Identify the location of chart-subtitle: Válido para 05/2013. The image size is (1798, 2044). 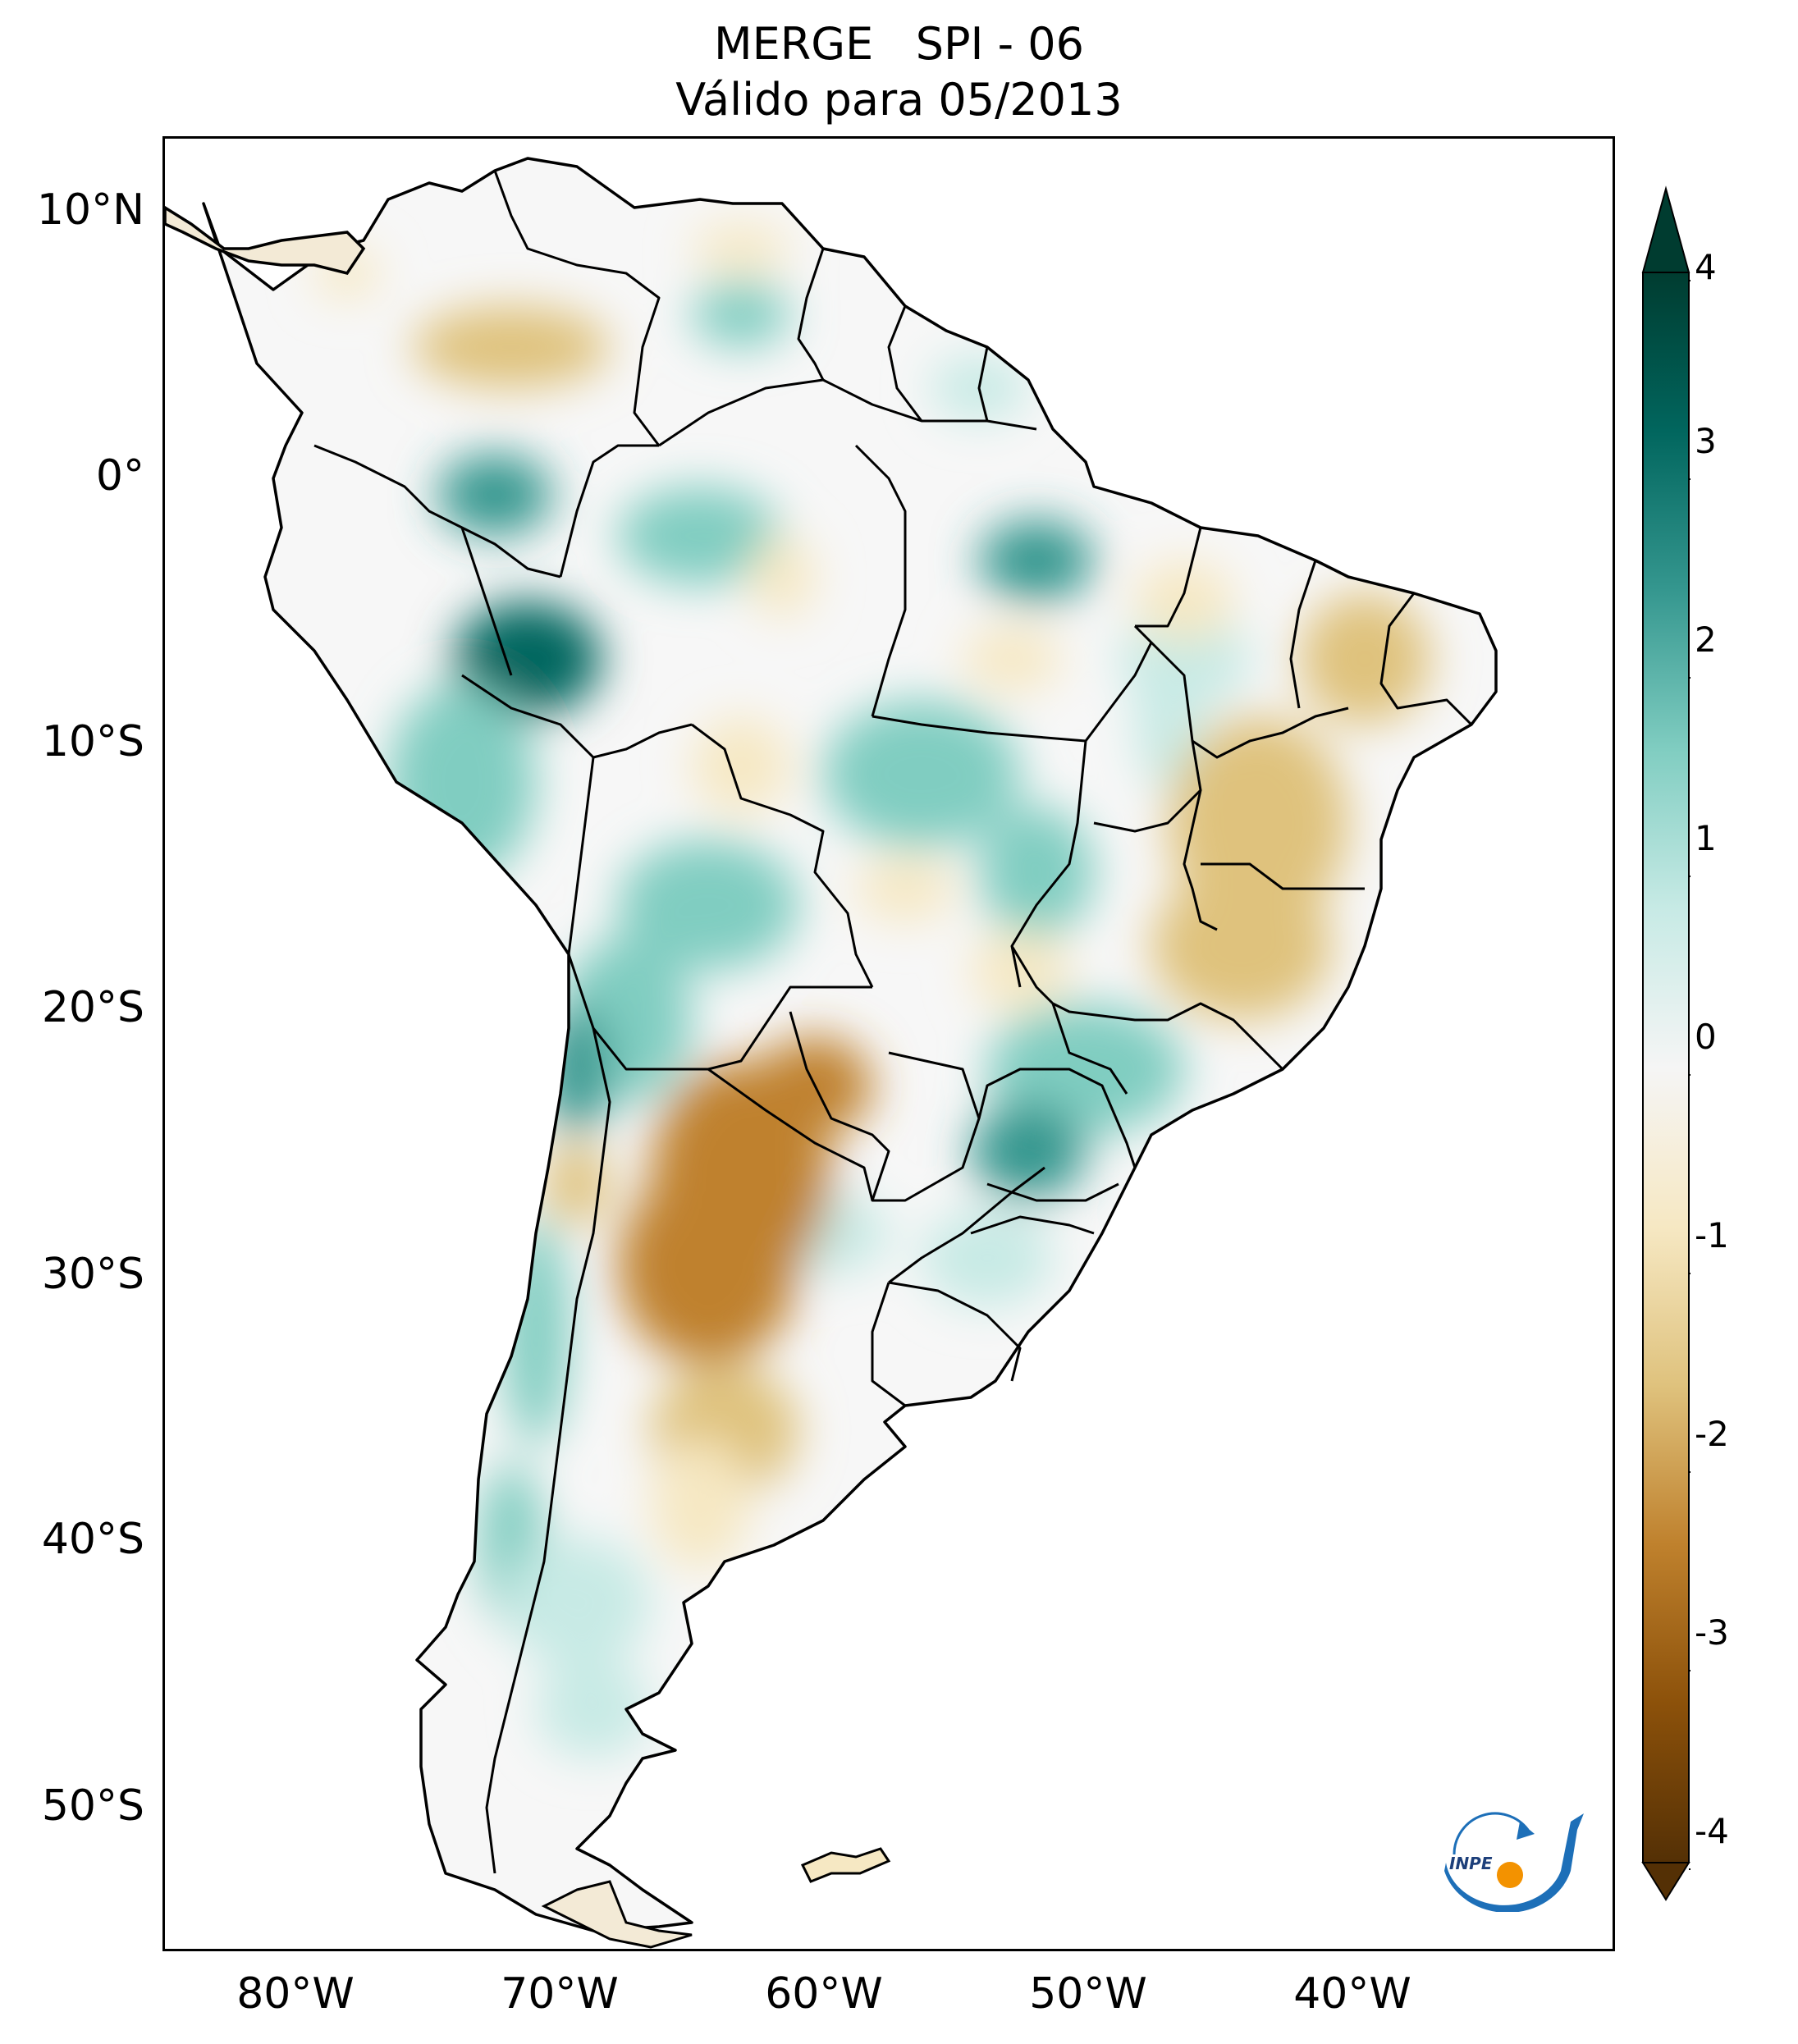
(899, 100).